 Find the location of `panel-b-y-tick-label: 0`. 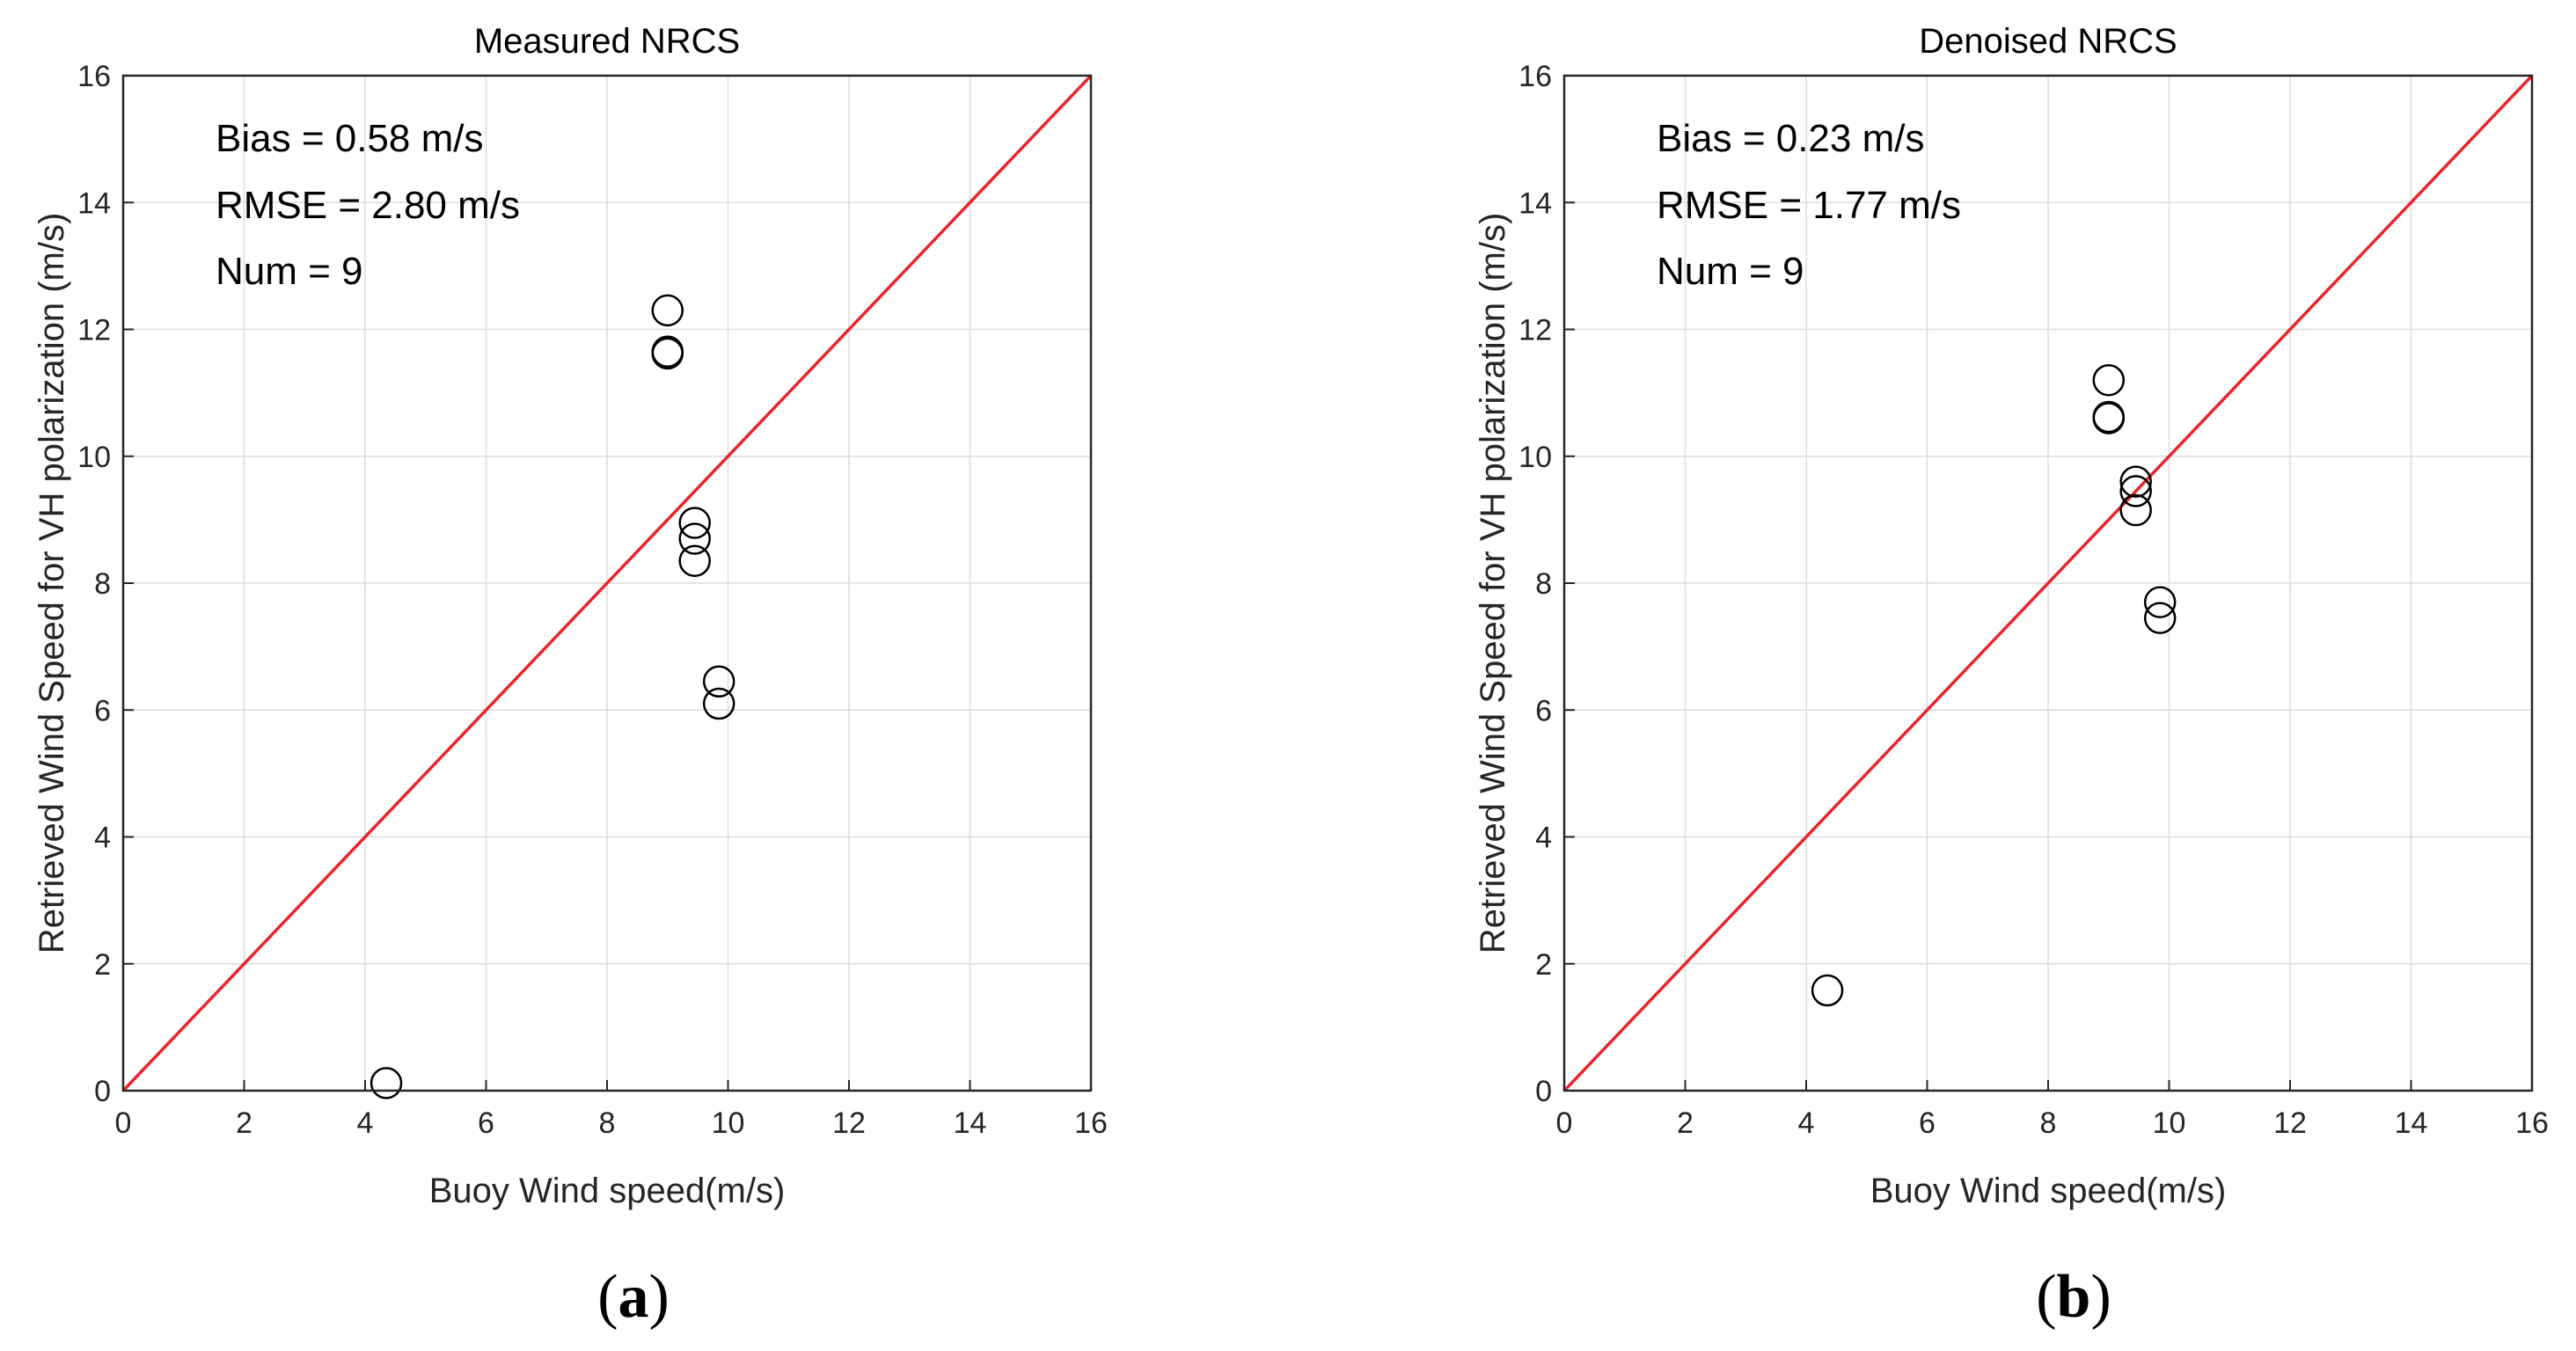

panel-b-y-tick-label: 0 is located at coordinates (1543, 1091).